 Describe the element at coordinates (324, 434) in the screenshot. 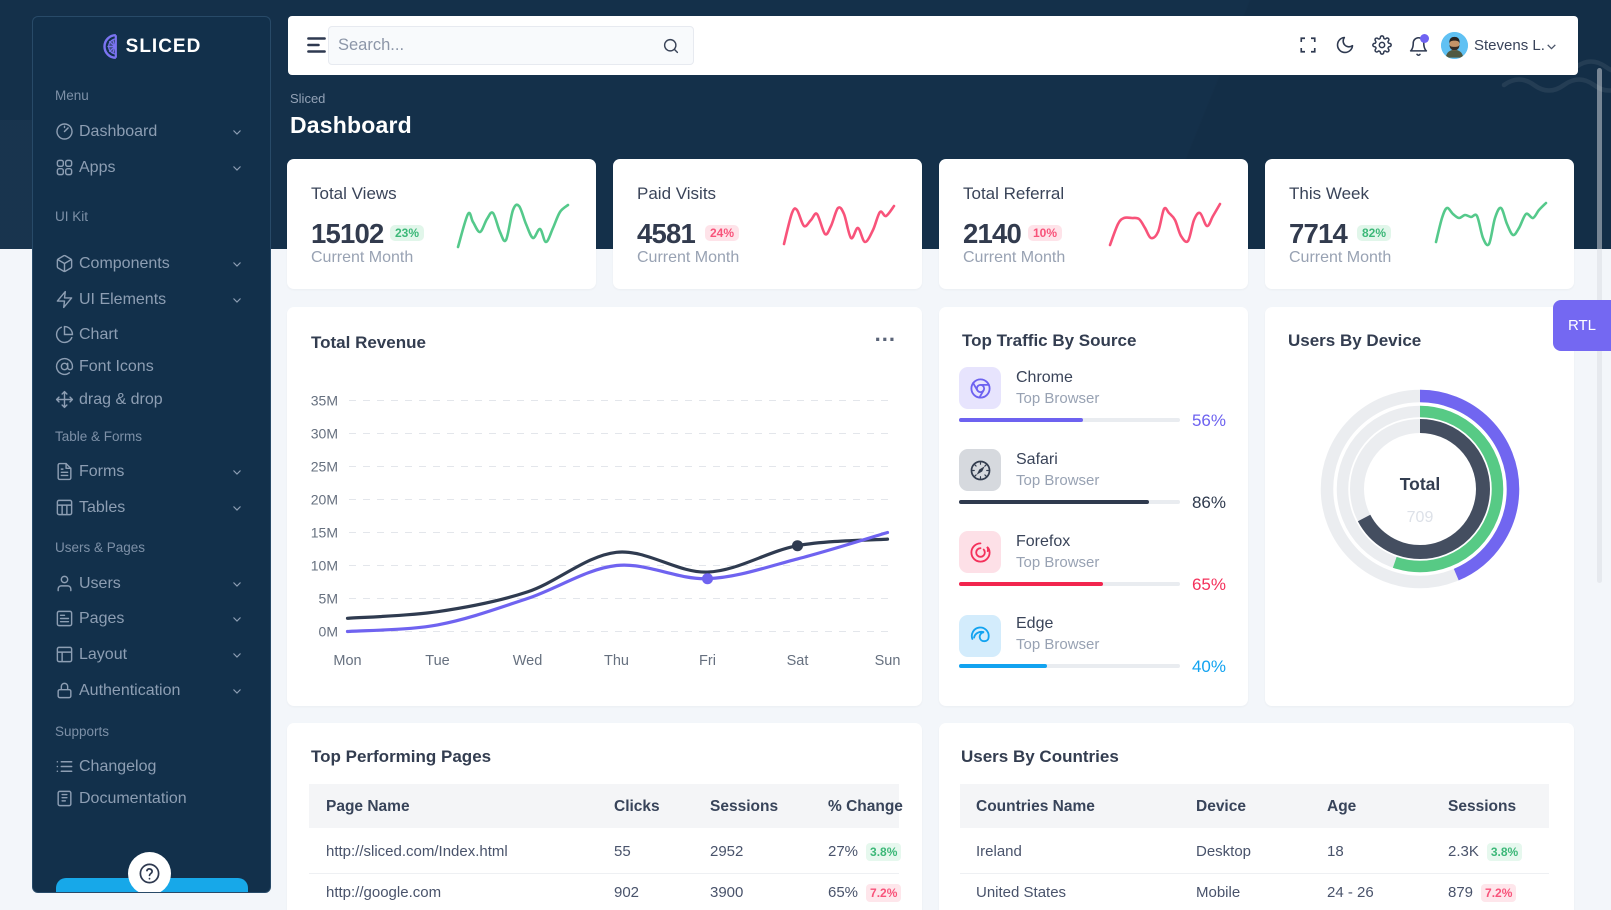

I see `svg-text: 30M` at that location.